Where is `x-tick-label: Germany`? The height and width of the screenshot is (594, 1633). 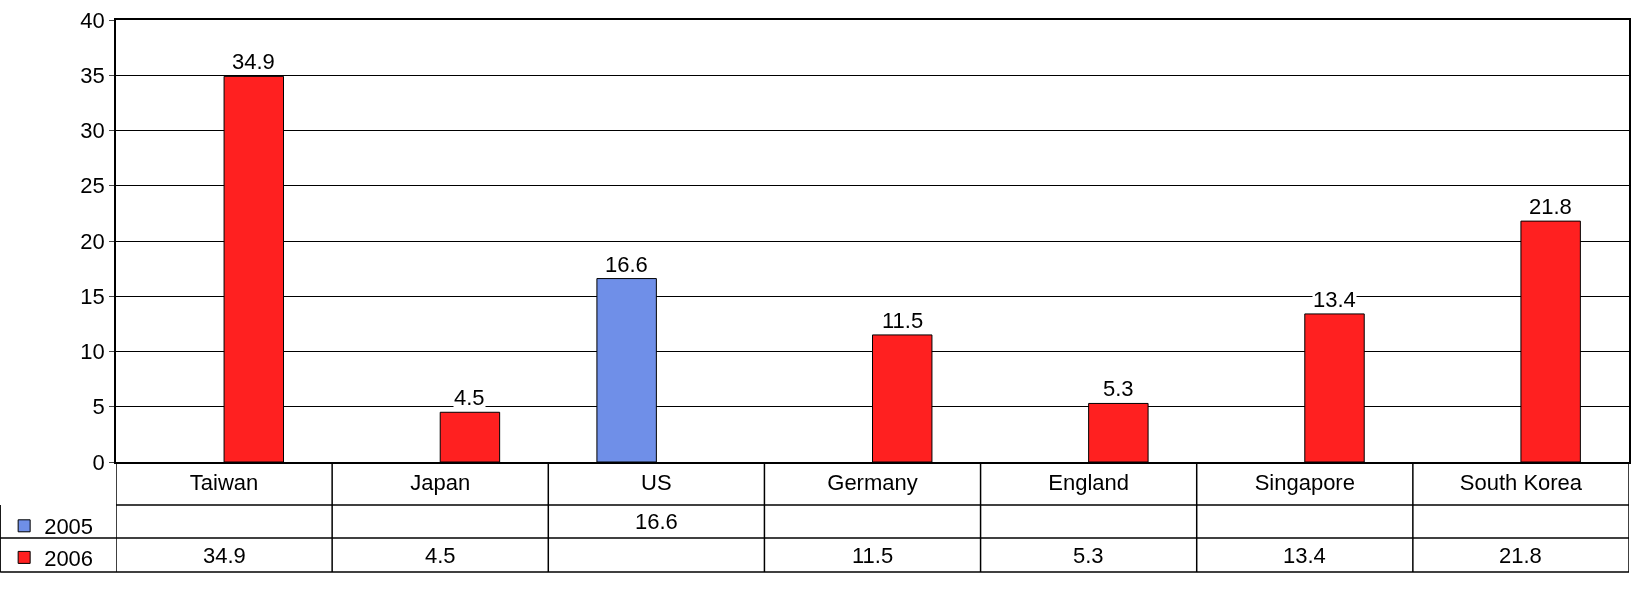 x-tick-label: Germany is located at coordinates (872, 483).